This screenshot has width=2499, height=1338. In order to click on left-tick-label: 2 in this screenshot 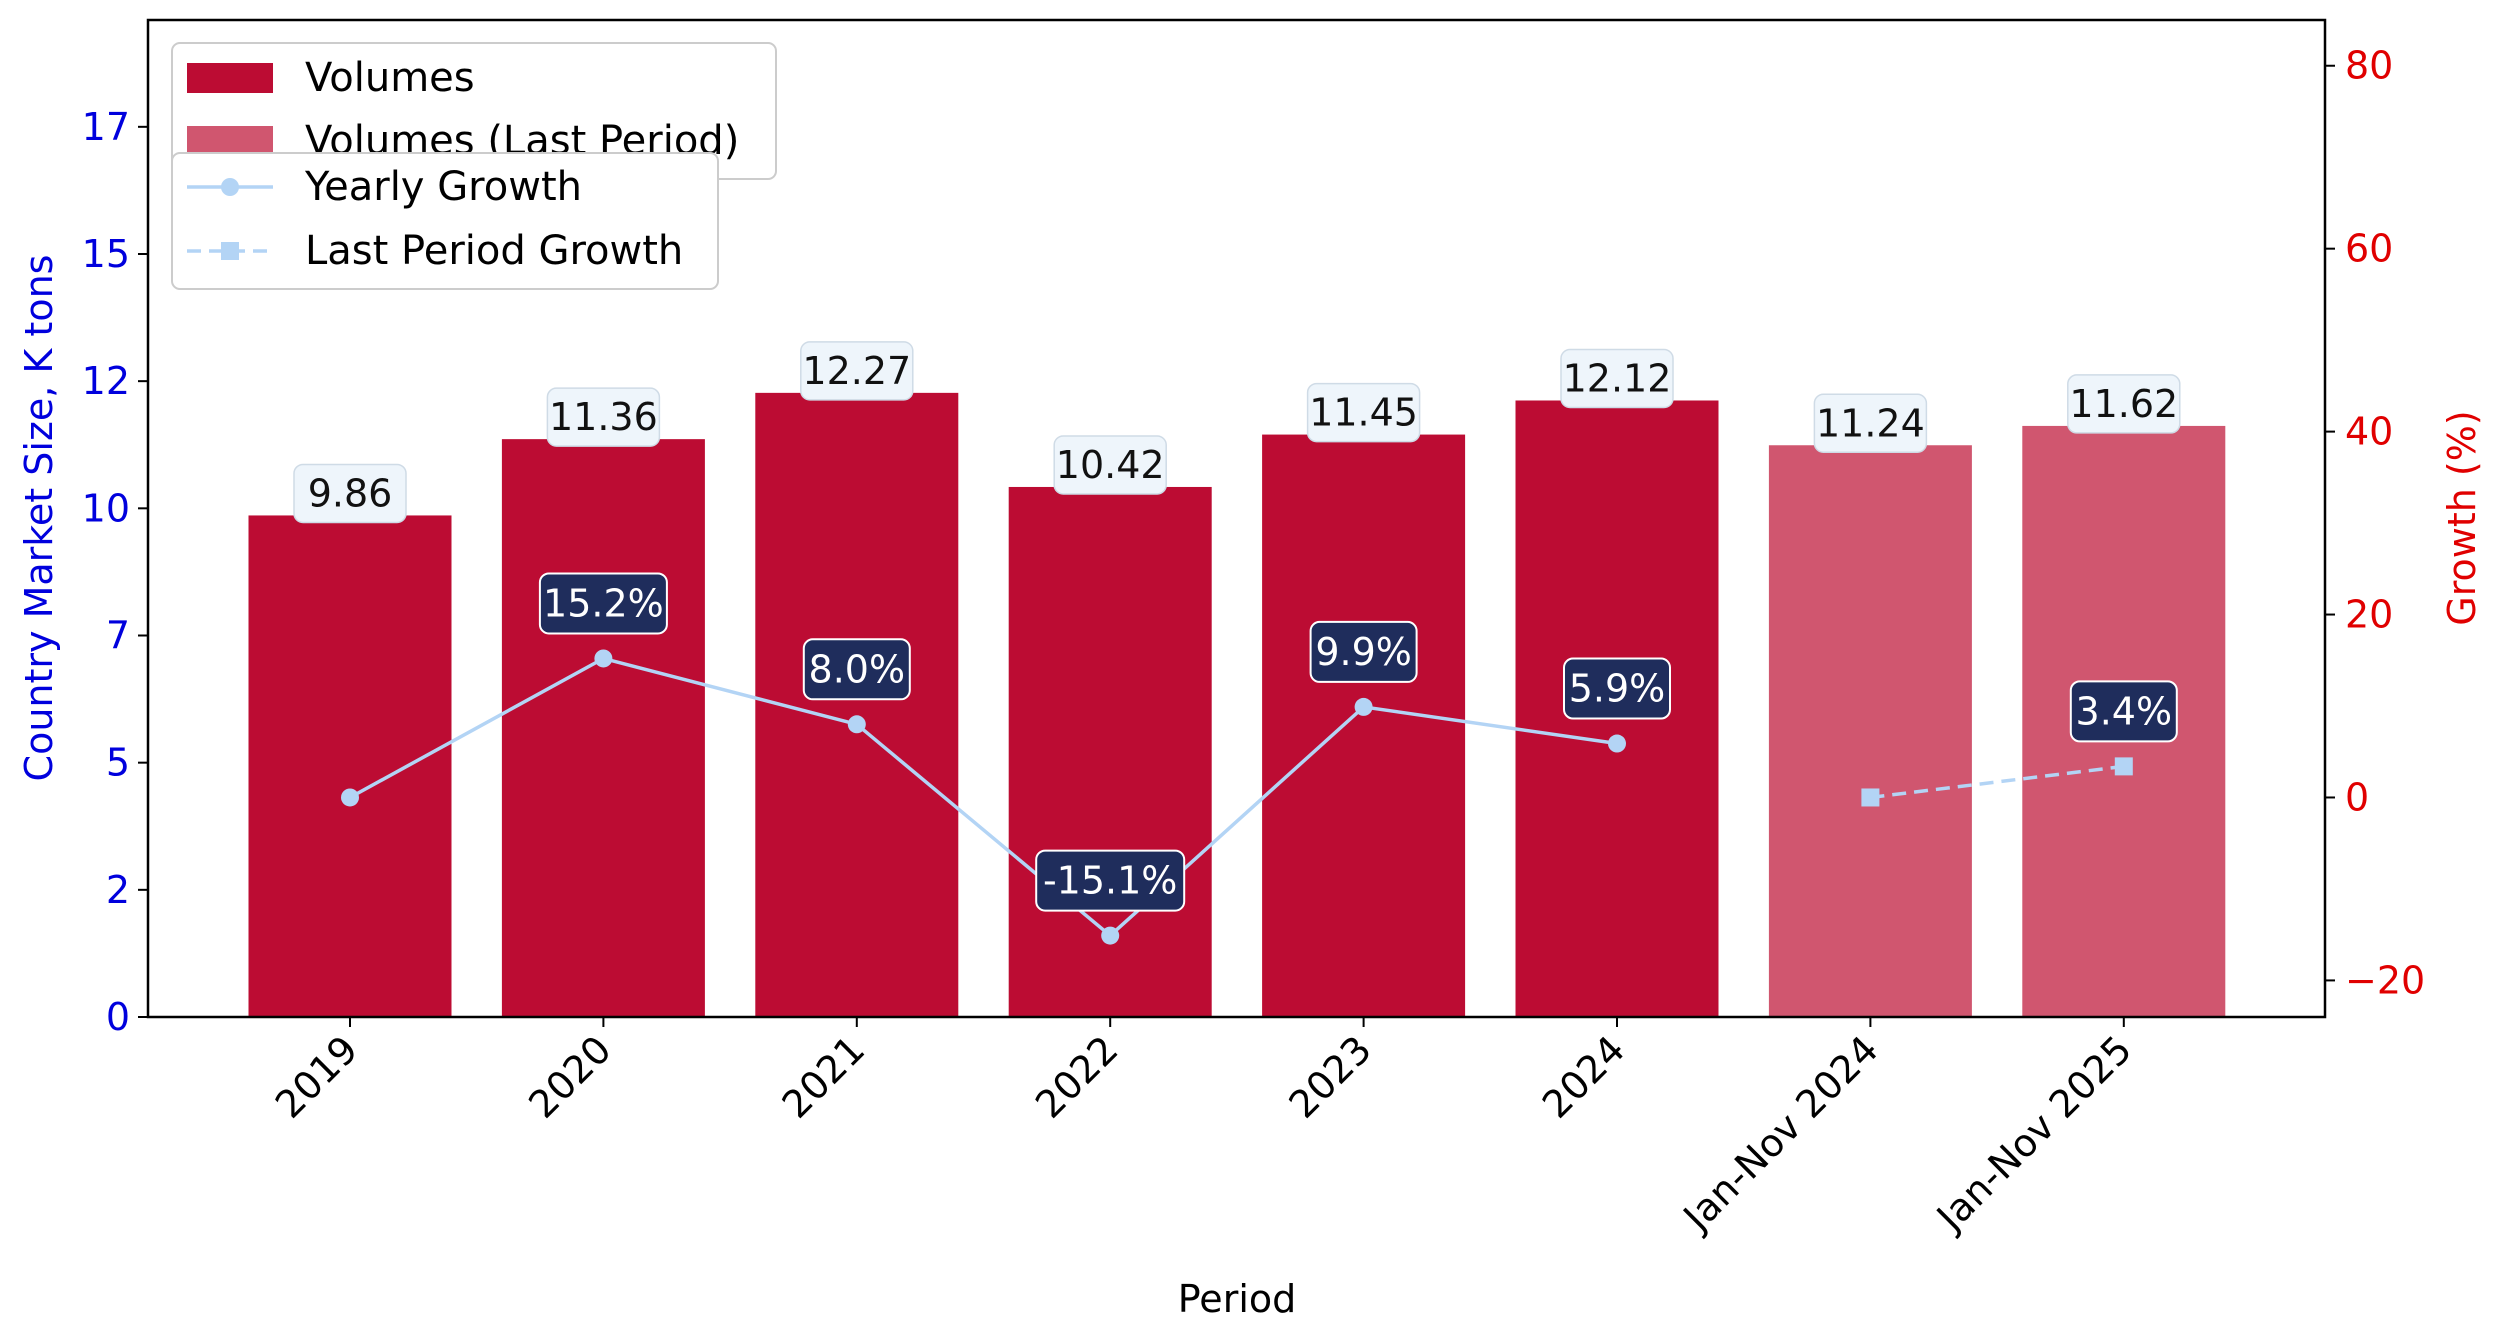, I will do `click(118, 890)`.